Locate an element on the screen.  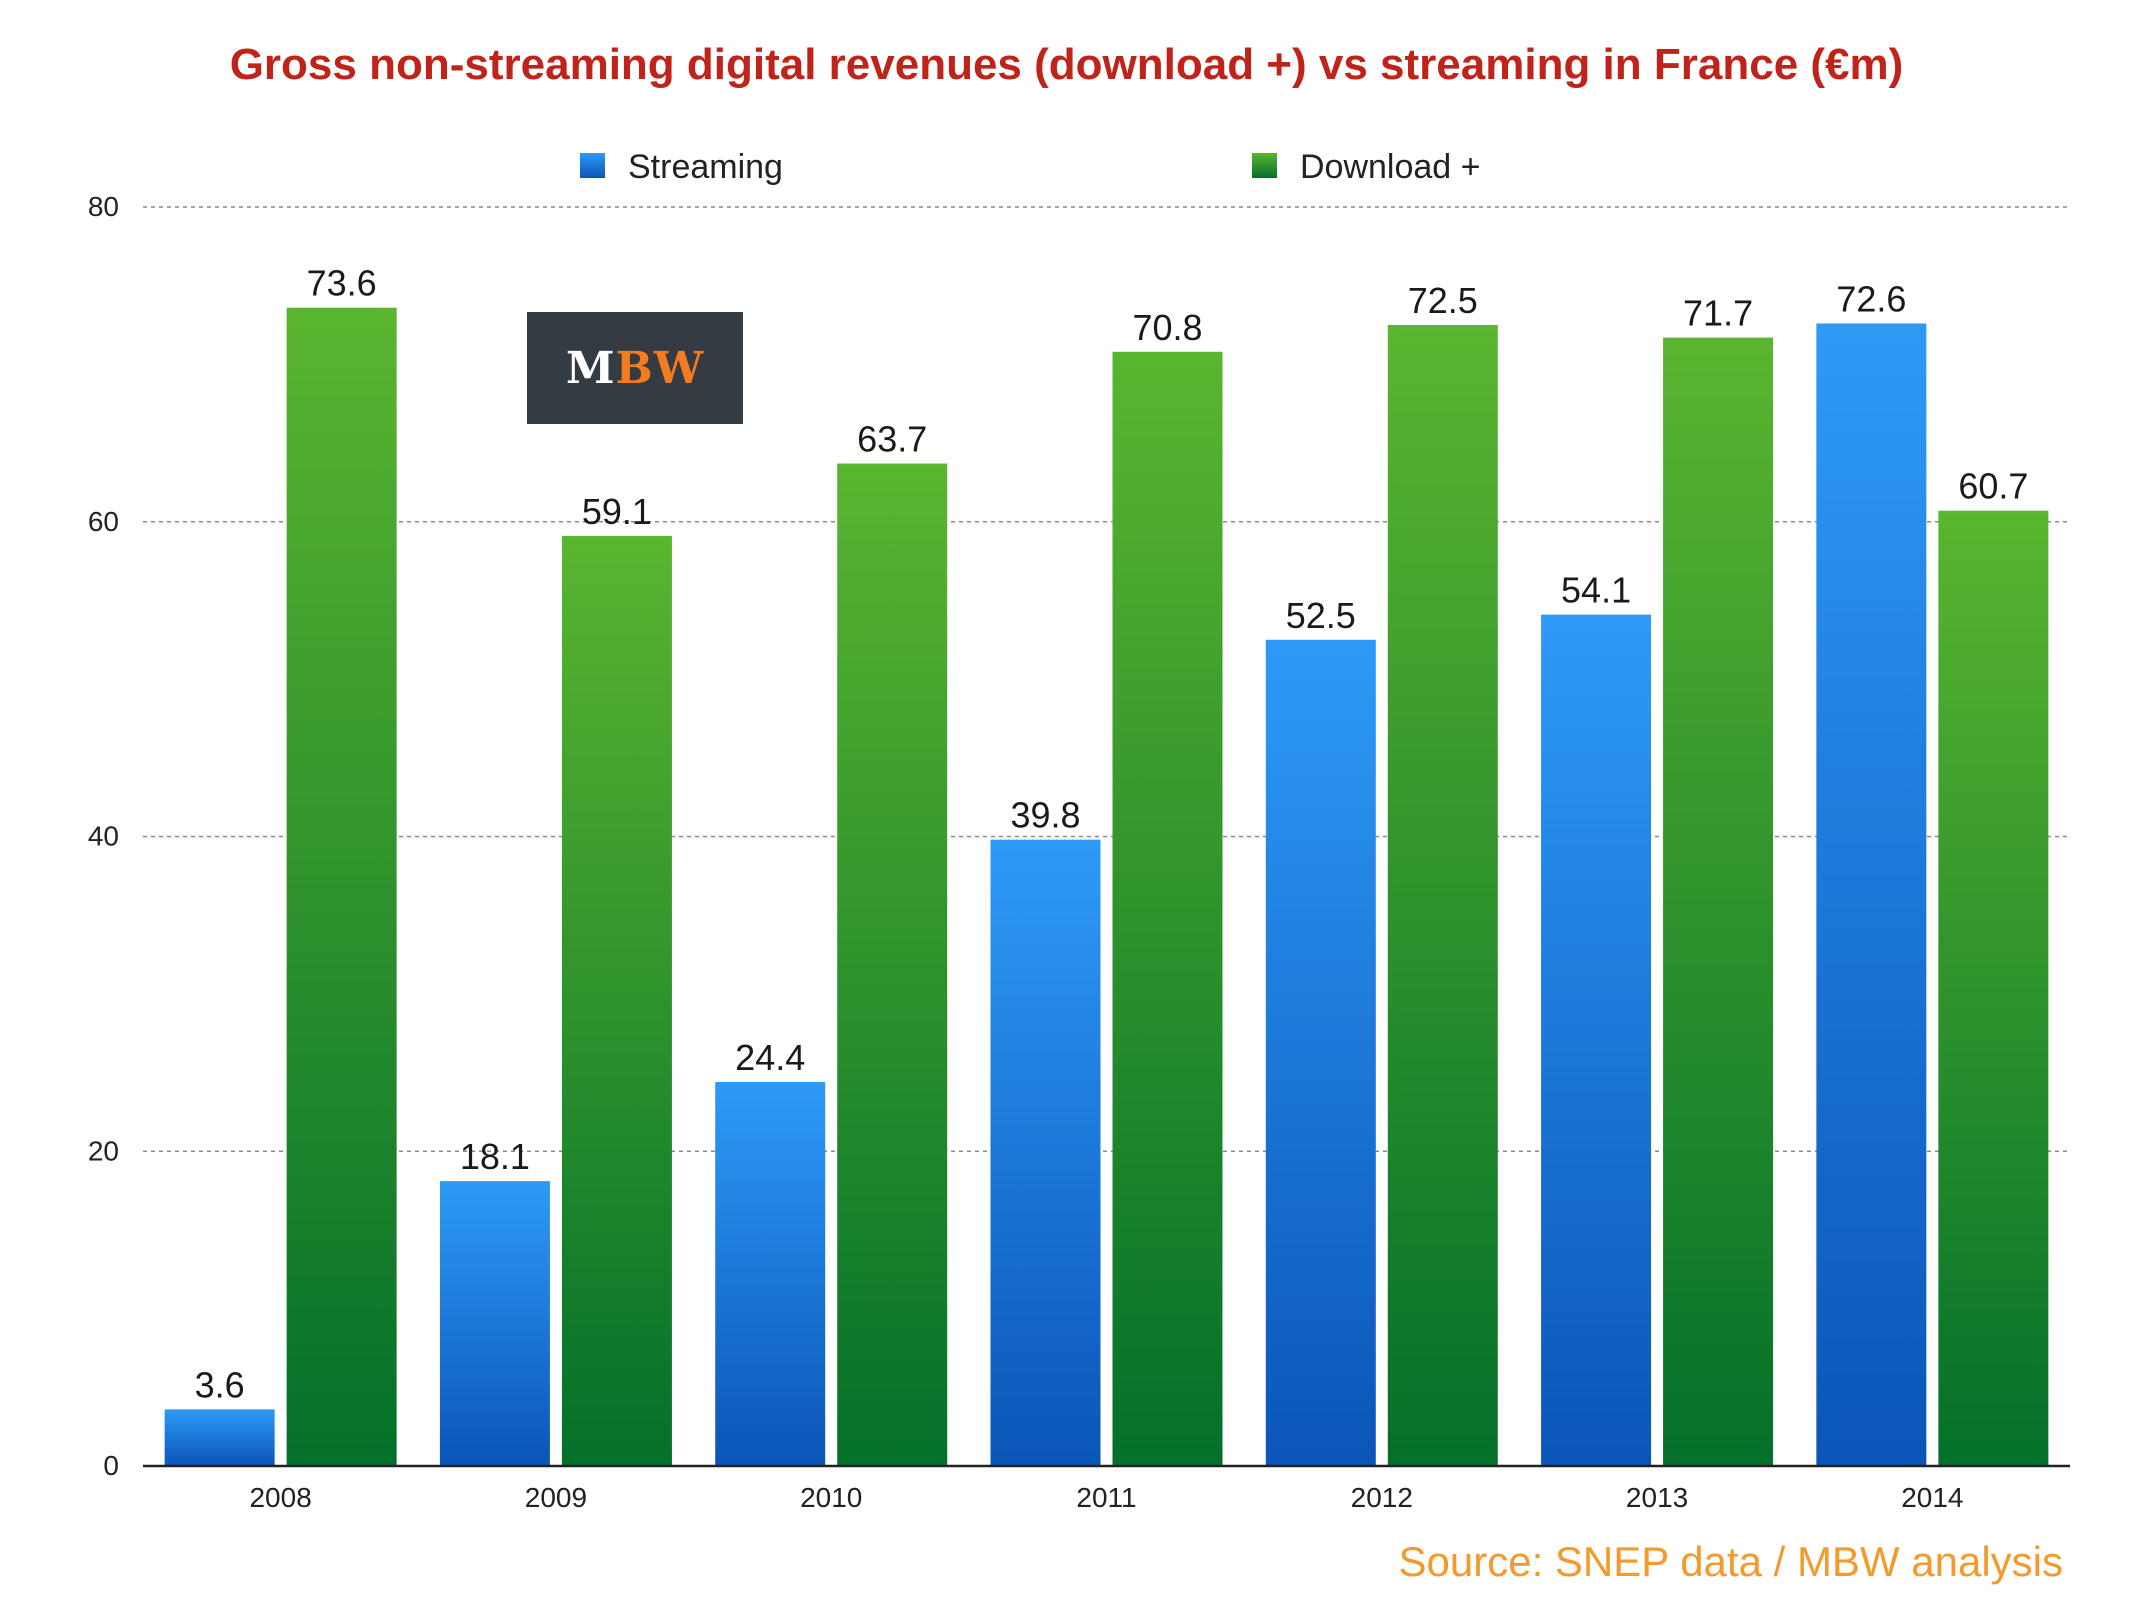
legend-swatch-streaming is located at coordinates (592, 165).